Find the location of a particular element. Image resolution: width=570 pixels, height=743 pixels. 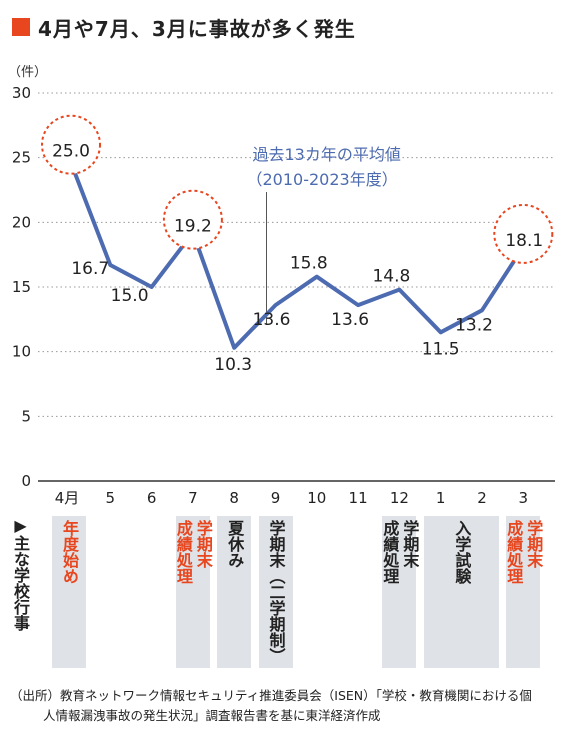

data-label: 14.8 is located at coordinates (391, 277).